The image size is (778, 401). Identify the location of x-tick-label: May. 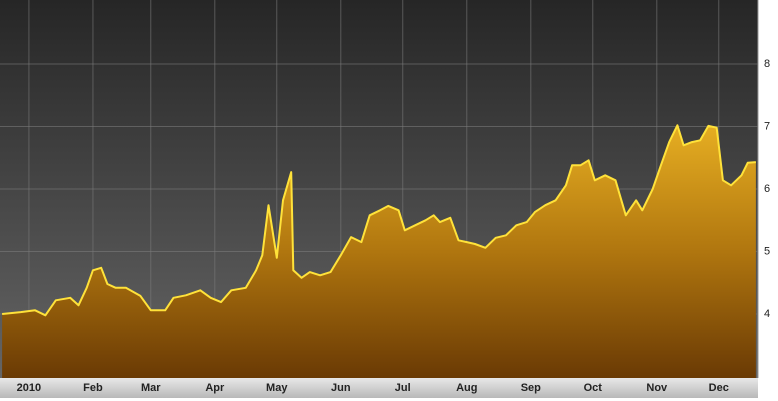
(277, 388).